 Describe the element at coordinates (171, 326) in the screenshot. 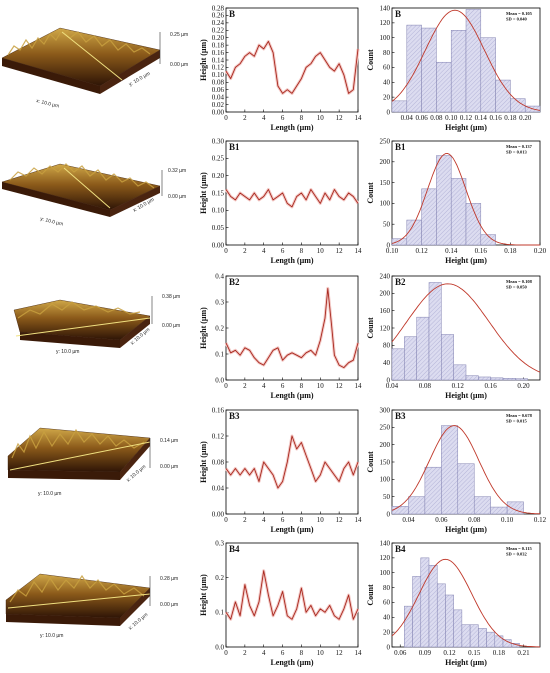

I see `afm-z-zero-label: 0.00 µm` at that location.